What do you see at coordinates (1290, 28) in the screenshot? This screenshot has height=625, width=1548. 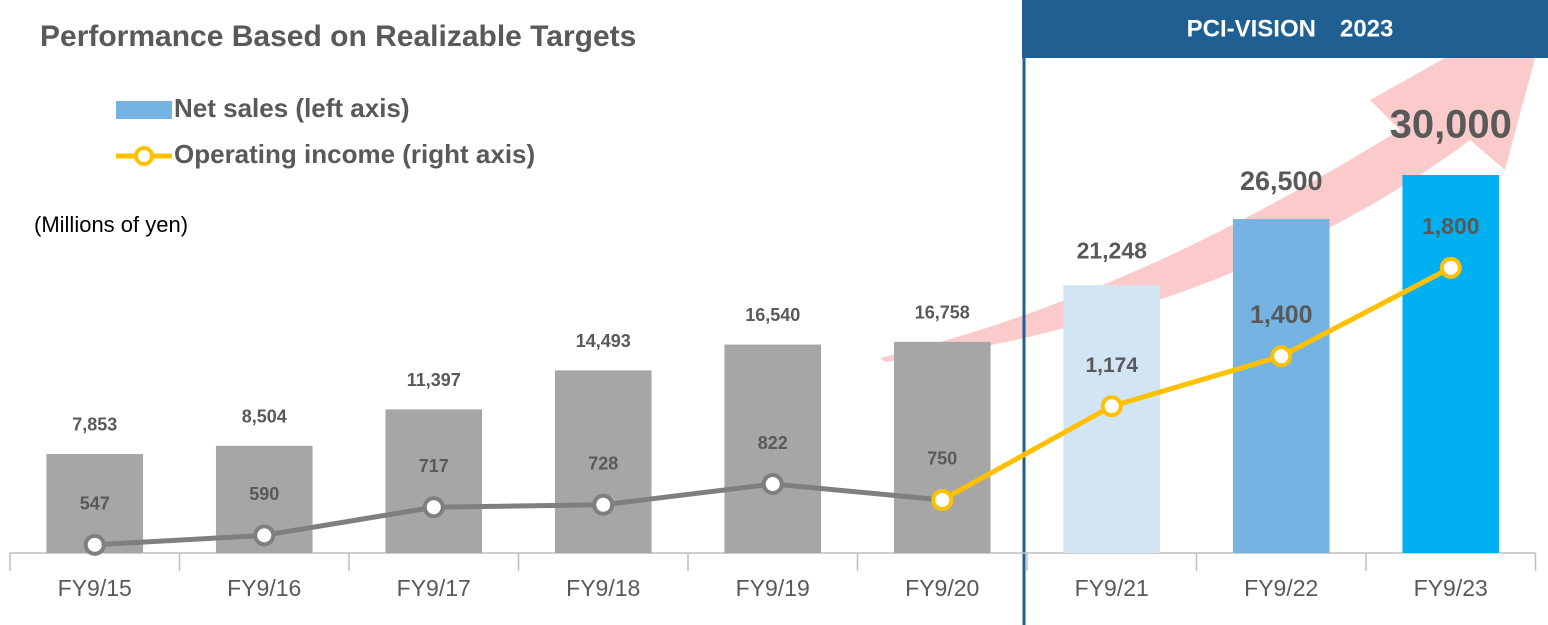 I see `banner-text: PCI-VISION 2023` at bounding box center [1290, 28].